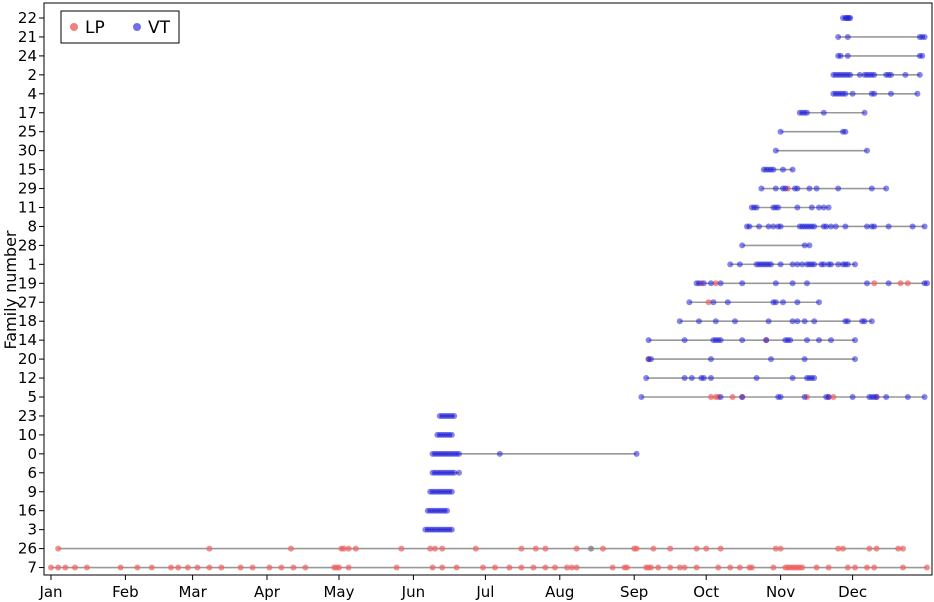 This screenshot has width=934, height=602. Describe the element at coordinates (32, 226) in the screenshot. I see `y-tick-label: 8` at that location.